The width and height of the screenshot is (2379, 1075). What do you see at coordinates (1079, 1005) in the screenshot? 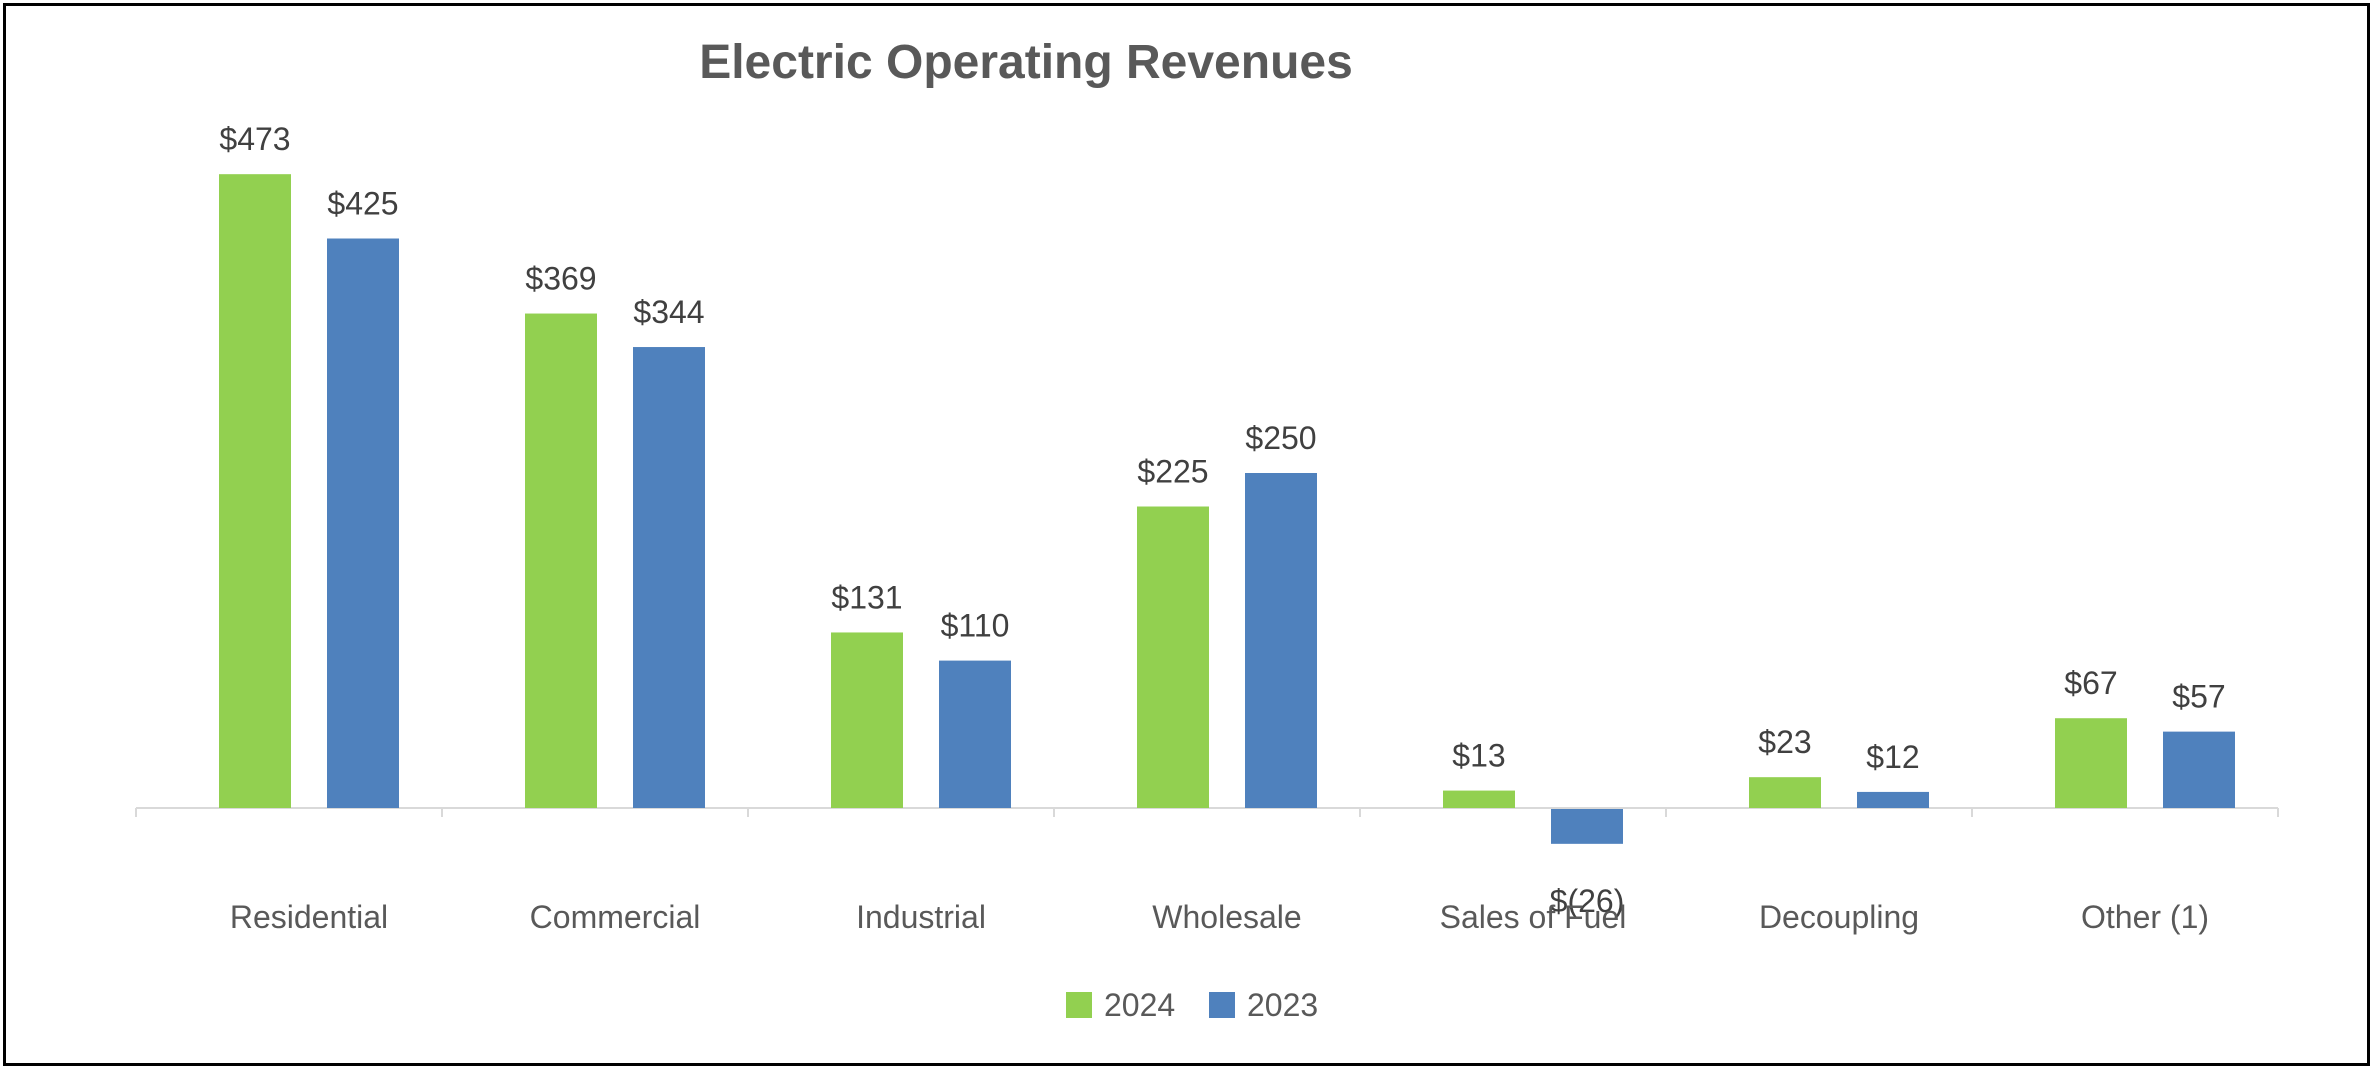
I see `legend-swatch-2024` at bounding box center [1079, 1005].